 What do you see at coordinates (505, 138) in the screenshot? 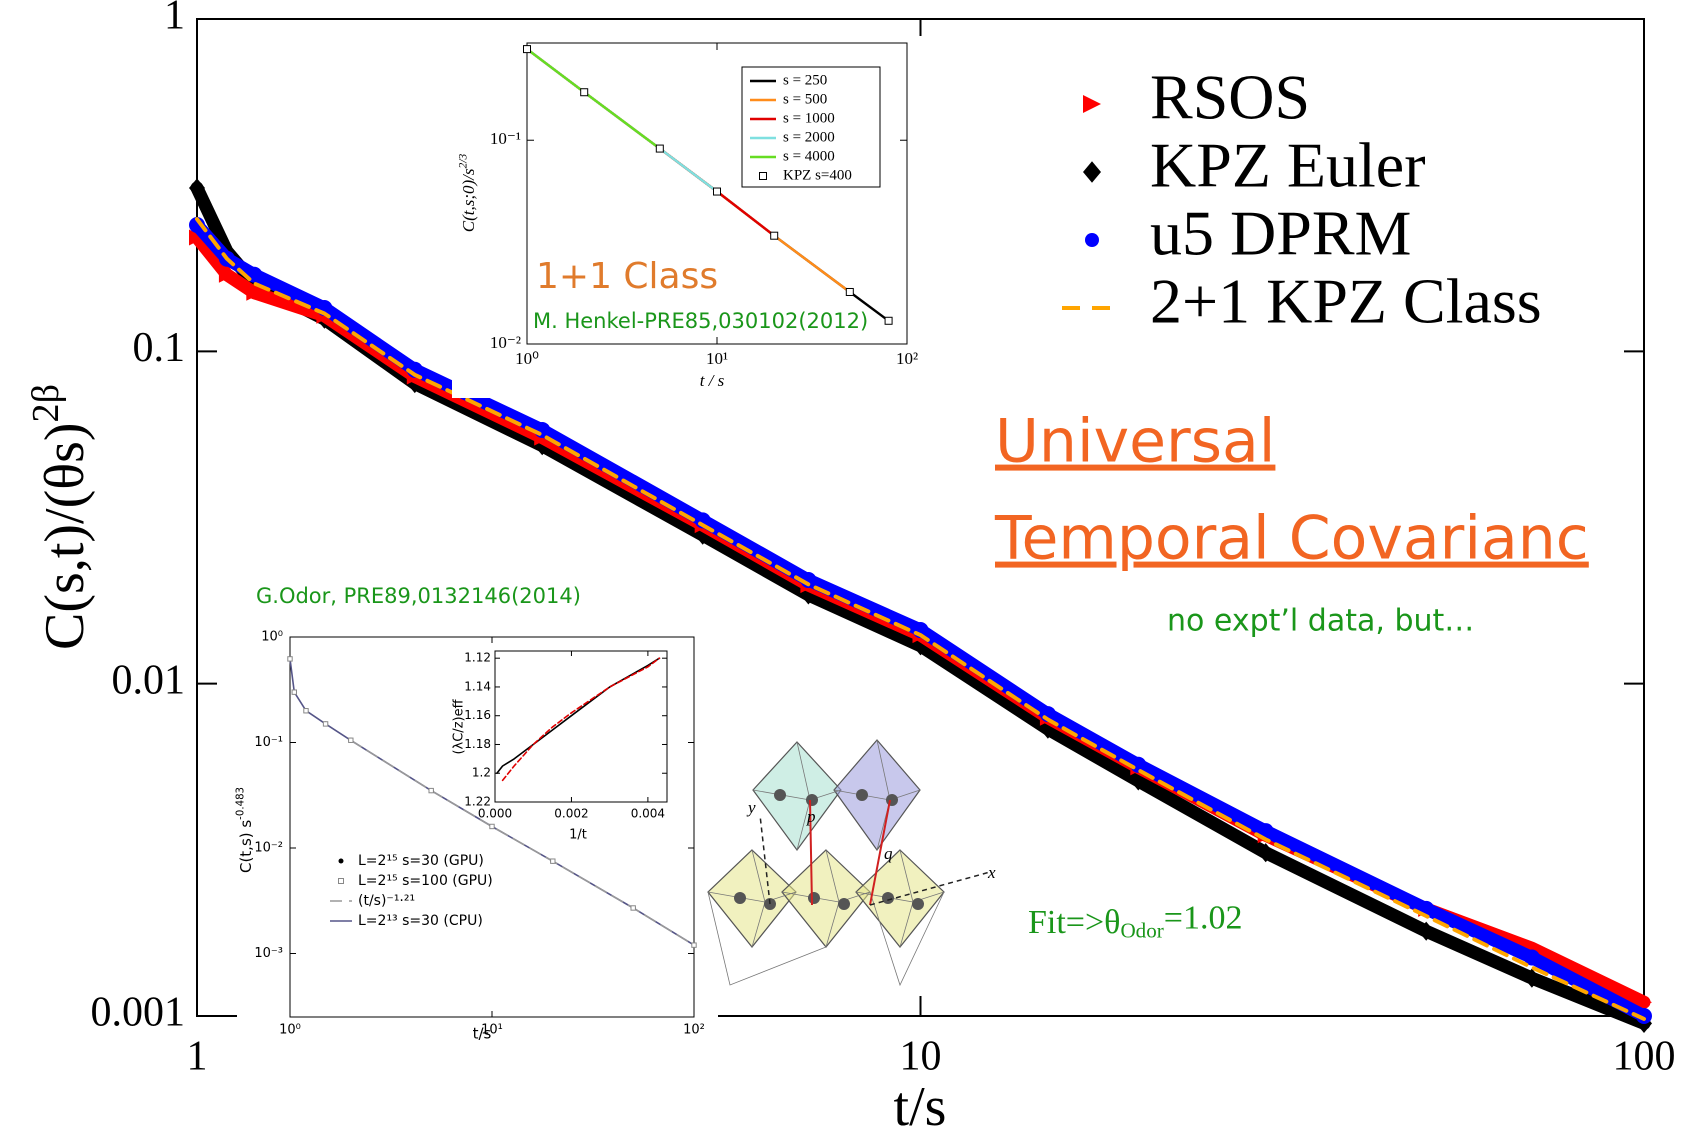
I see `y-tick-label: 10⁻¹` at bounding box center [505, 138].